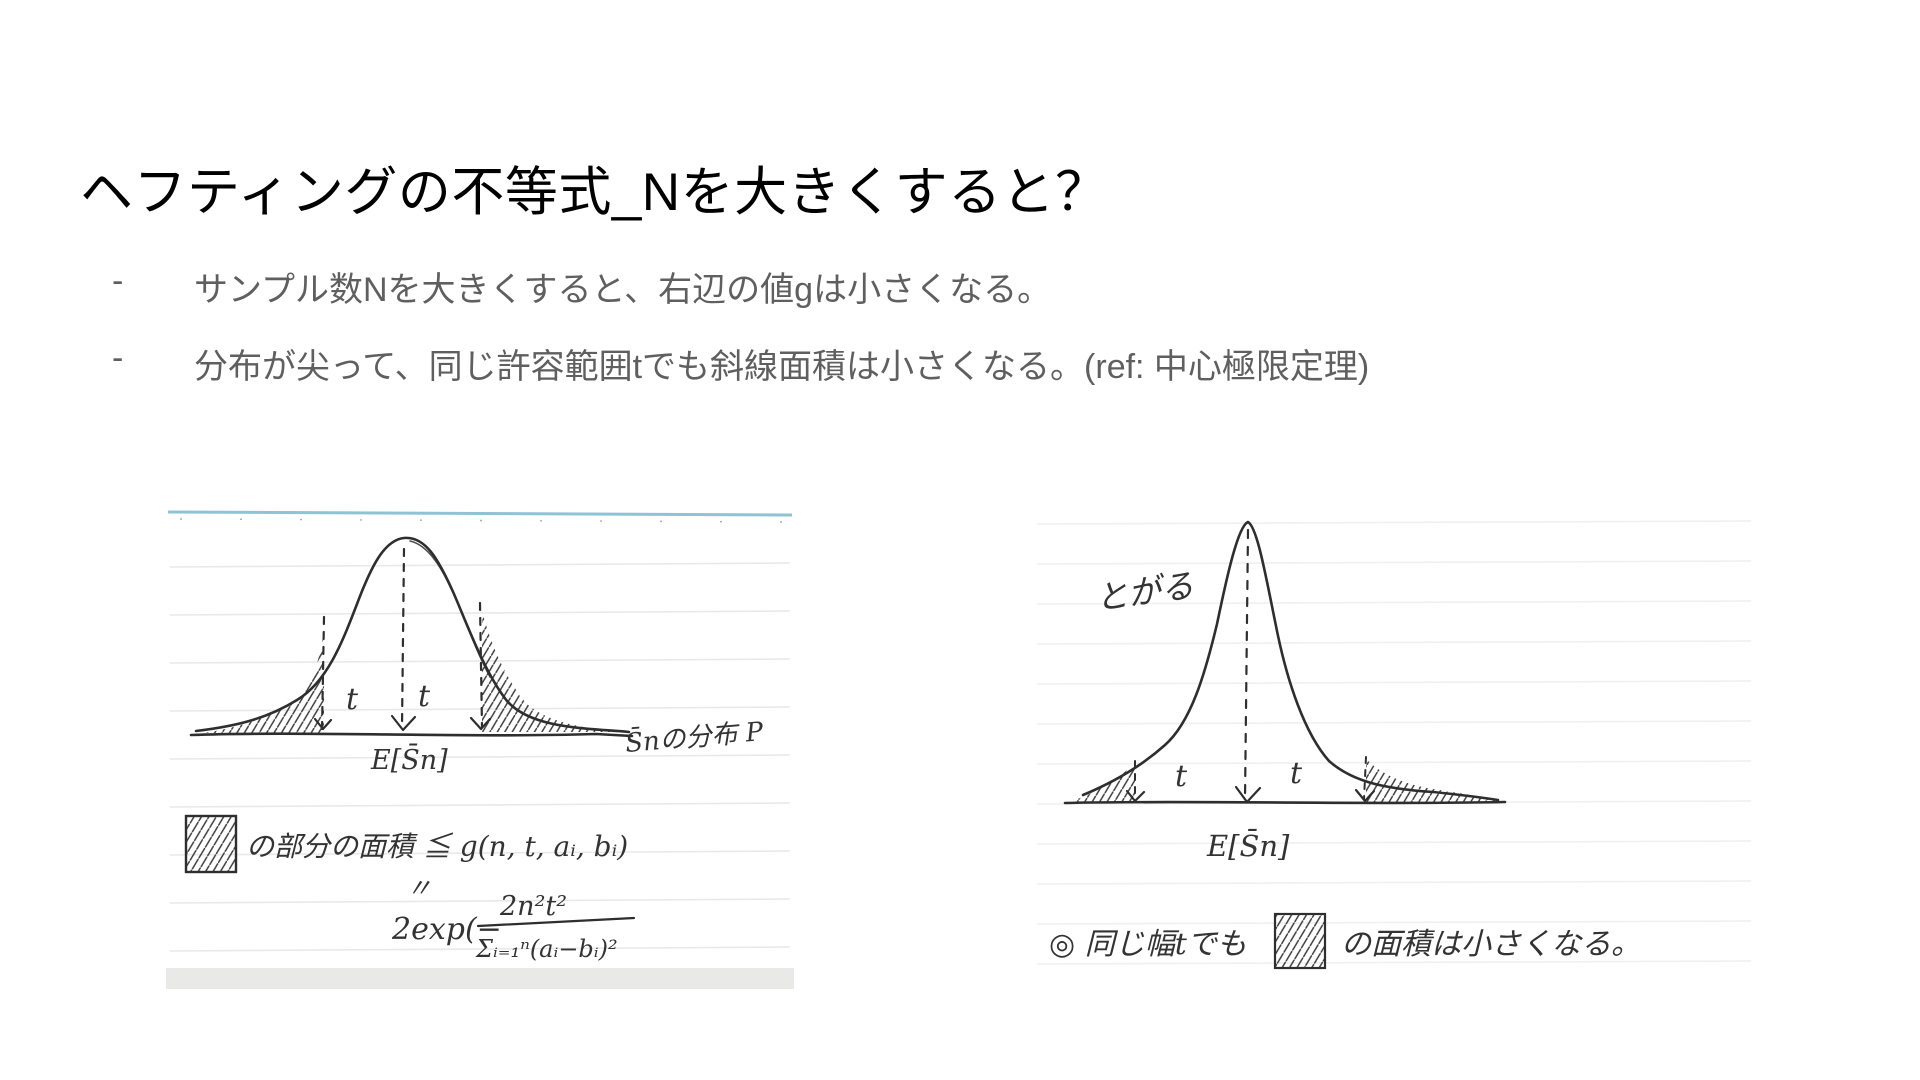  What do you see at coordinates (419, 889) in the screenshot?
I see `ditto-mark: 〃` at bounding box center [419, 889].